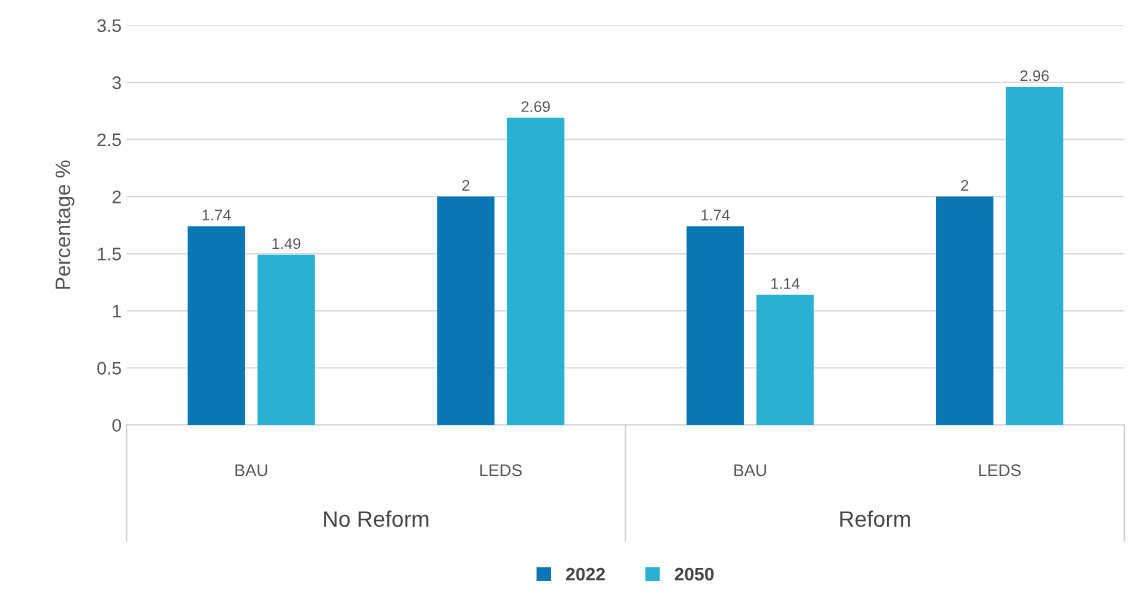  What do you see at coordinates (109, 140) in the screenshot?
I see `y-tick-label: 2.5` at bounding box center [109, 140].